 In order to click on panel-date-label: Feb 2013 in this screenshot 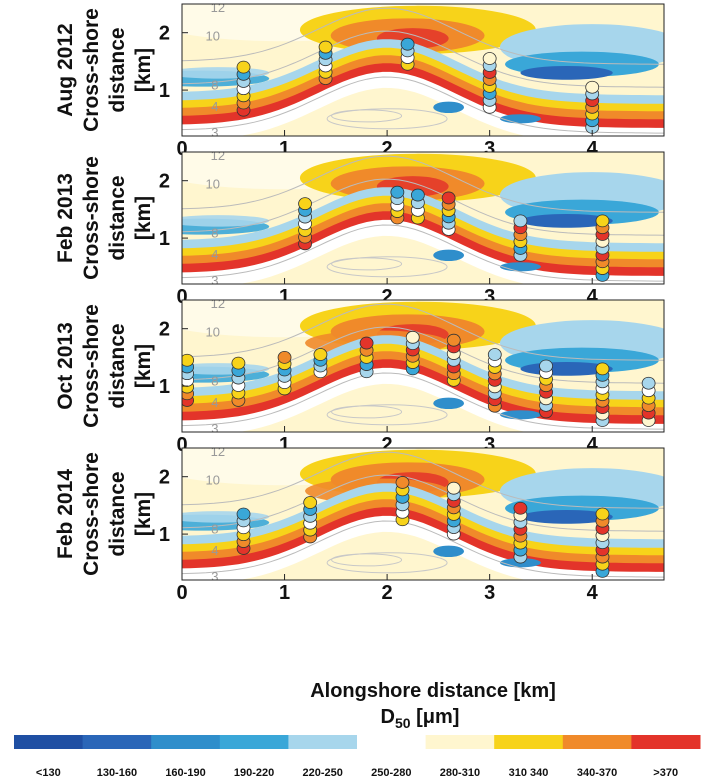, I will do `click(65, 218)`.